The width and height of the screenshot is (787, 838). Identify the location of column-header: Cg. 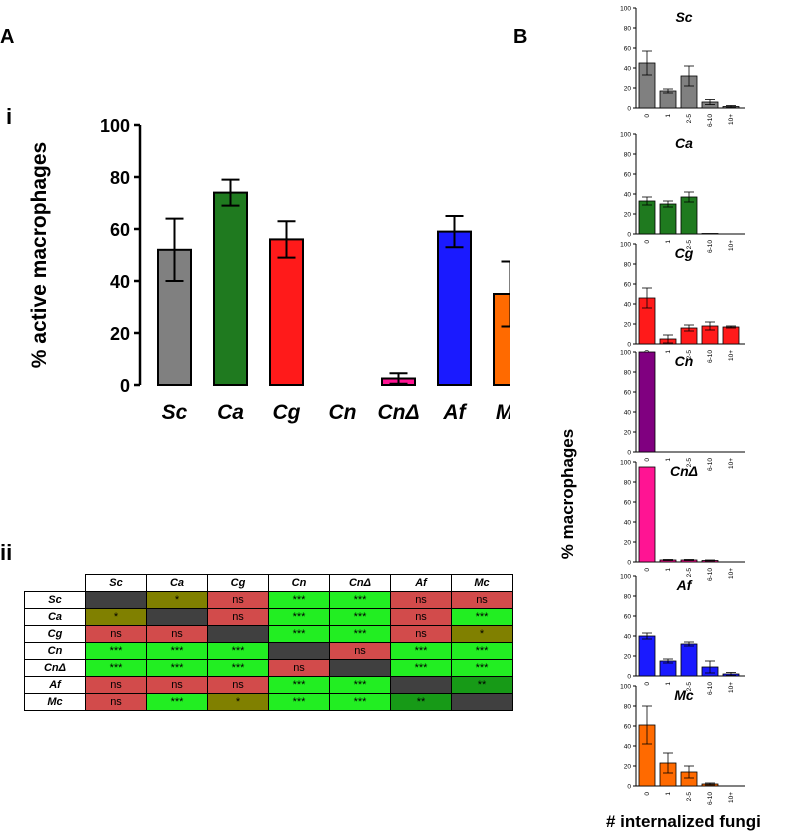
(238, 583).